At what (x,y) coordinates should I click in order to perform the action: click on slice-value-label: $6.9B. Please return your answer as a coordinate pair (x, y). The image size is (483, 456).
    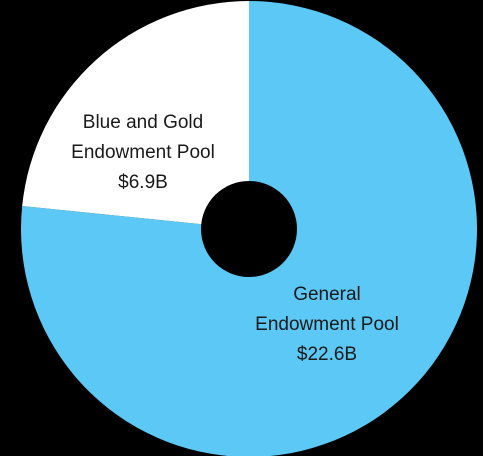
    Looking at the image, I should click on (143, 182).